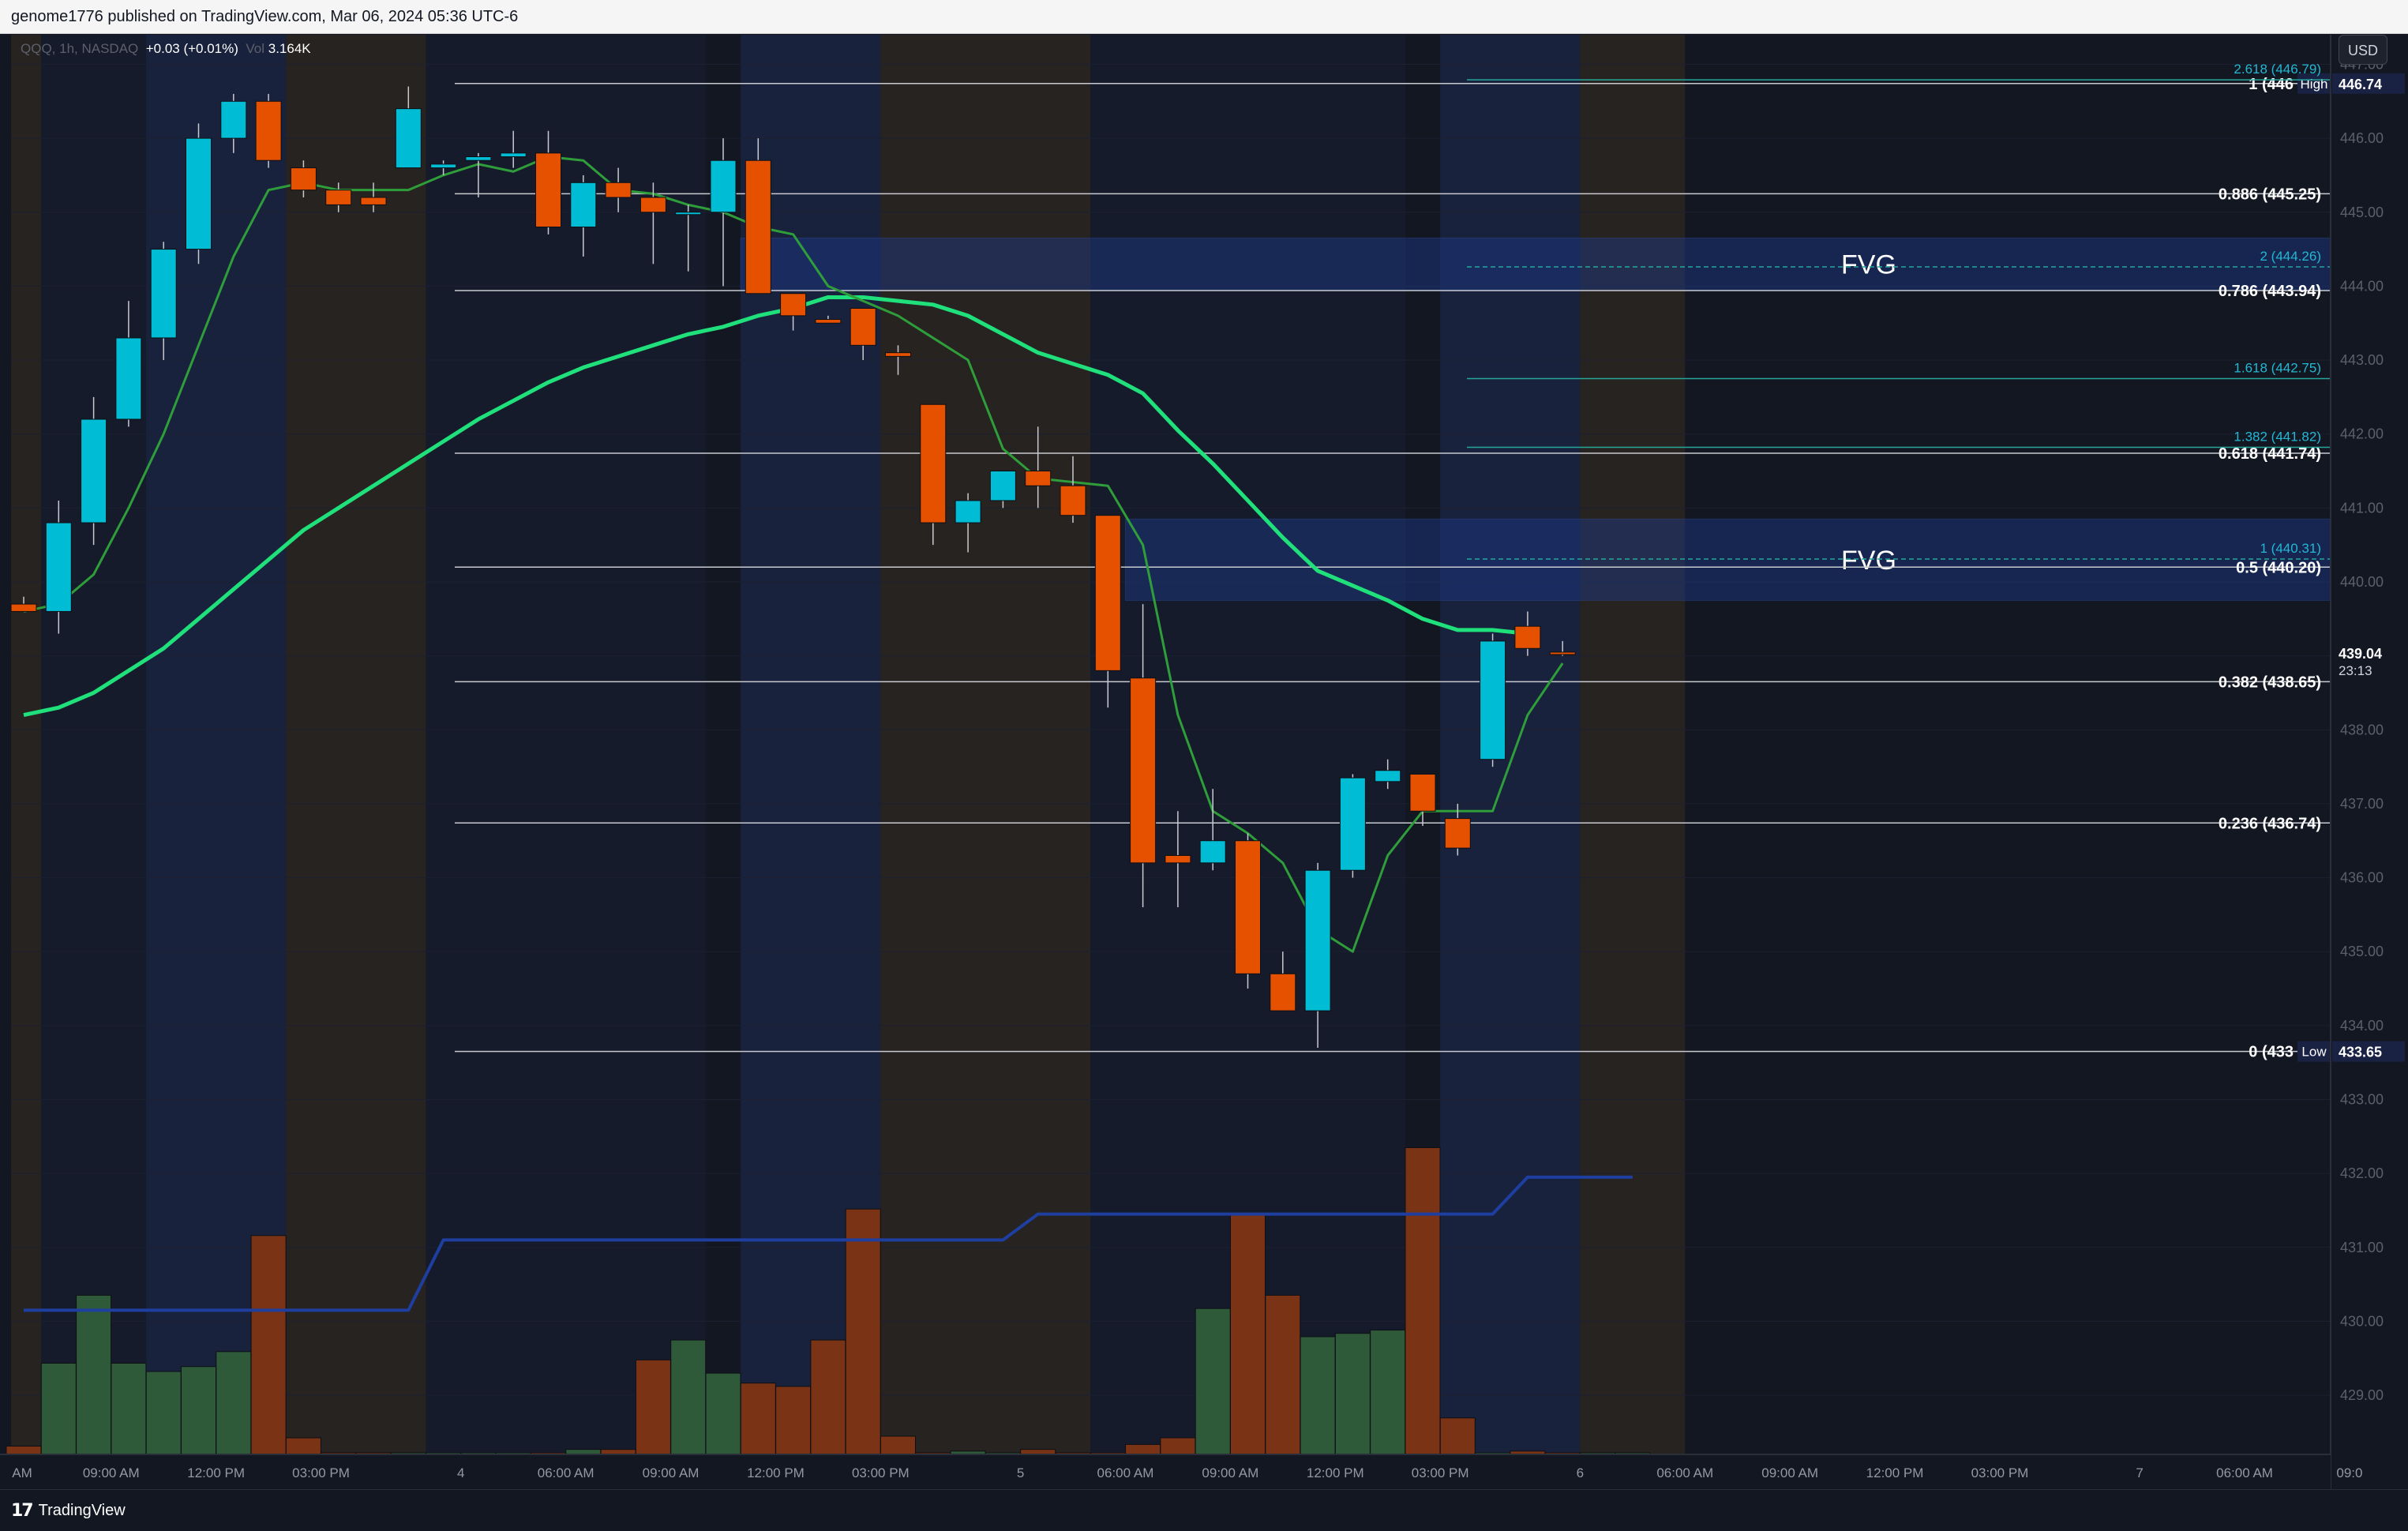 Image resolution: width=2408 pixels, height=1531 pixels. Describe the element at coordinates (216, 1472) in the screenshot. I see `time-tick-label: 12:00 PM` at that location.